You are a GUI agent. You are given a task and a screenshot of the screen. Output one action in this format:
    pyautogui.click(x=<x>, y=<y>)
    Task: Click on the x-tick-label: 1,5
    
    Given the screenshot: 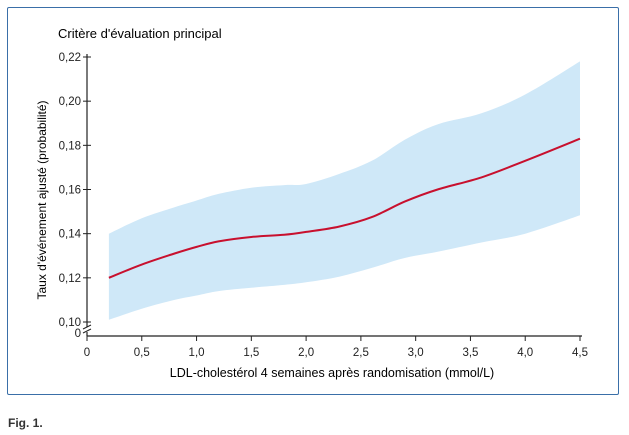 What is the action you would take?
    pyautogui.click(x=251, y=353)
    